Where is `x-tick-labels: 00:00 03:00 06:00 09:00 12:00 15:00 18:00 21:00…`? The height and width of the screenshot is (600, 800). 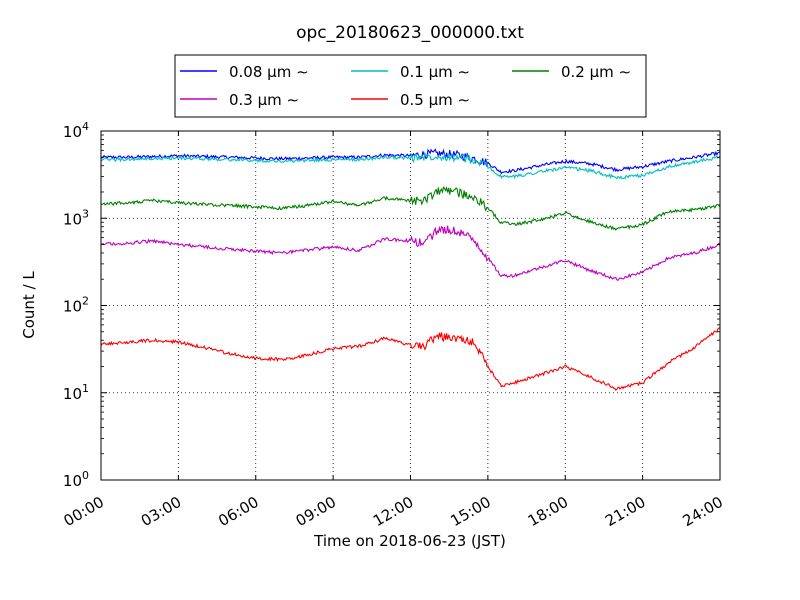 x-tick-labels: 00:00 03:00 06:00 09:00 12:00 15:00 18:00 21:00… is located at coordinates (393, 511).